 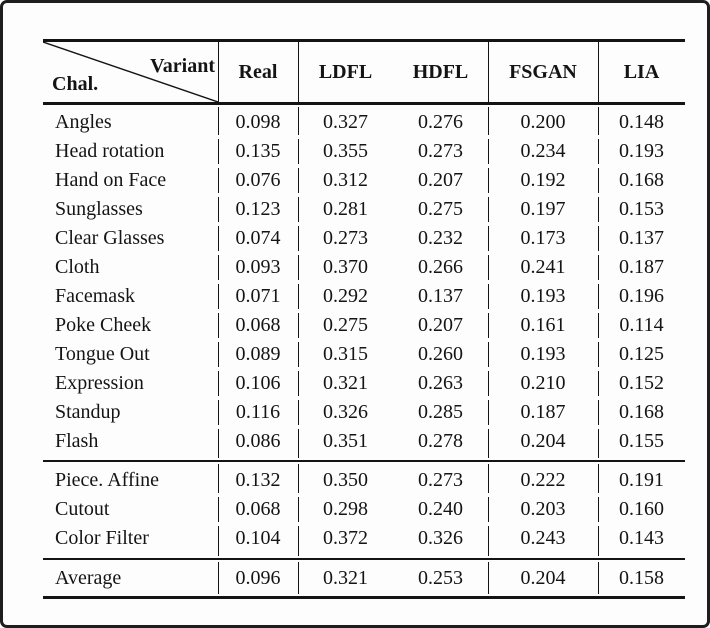 What do you see at coordinates (440, 509) in the screenshot?
I see `value-cell: 0.240` at bounding box center [440, 509].